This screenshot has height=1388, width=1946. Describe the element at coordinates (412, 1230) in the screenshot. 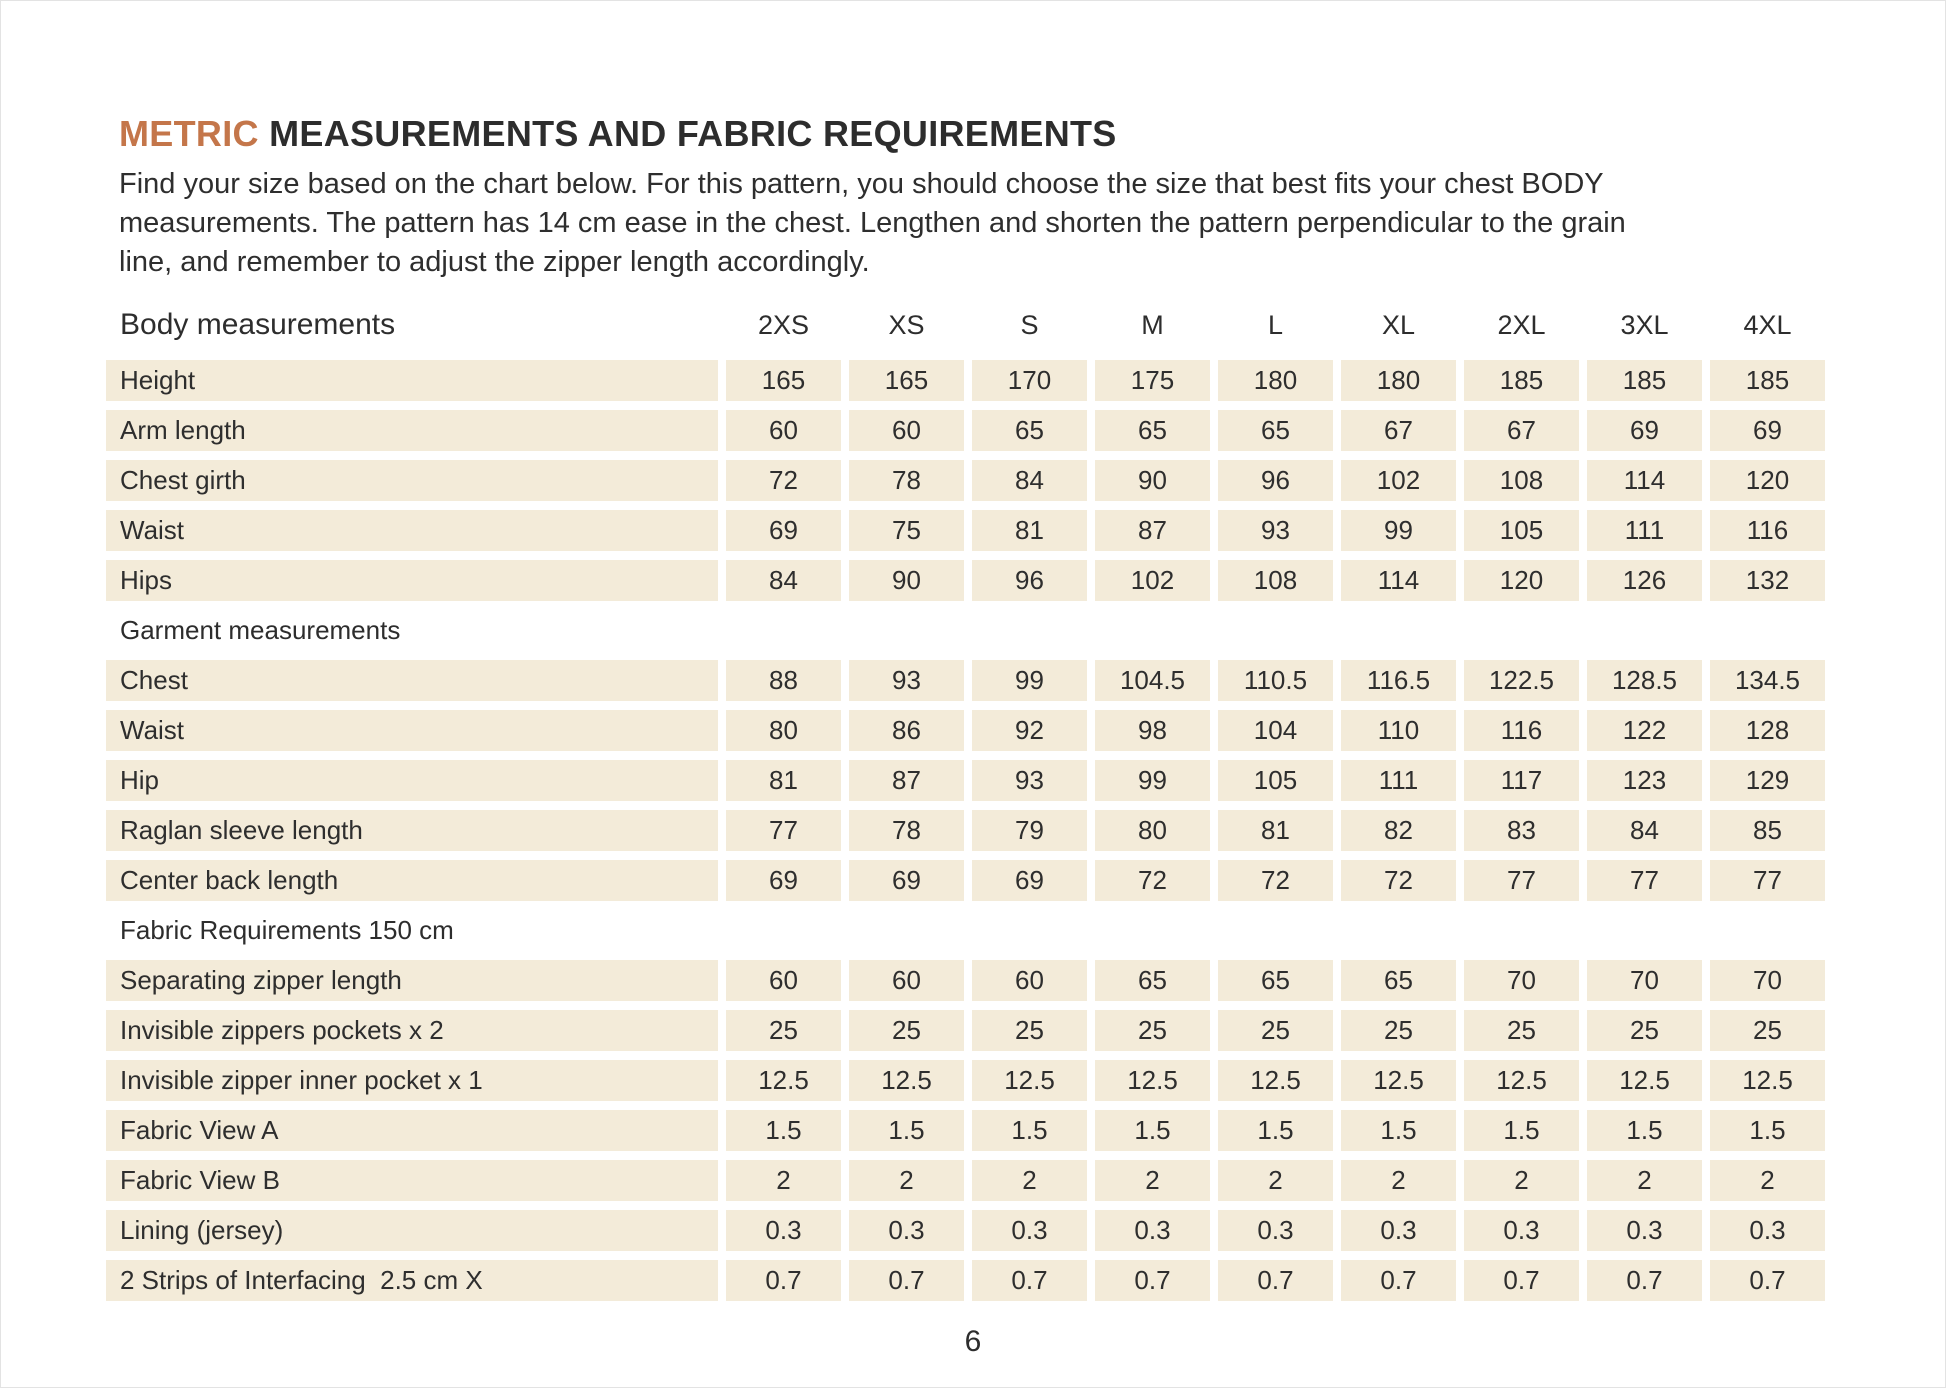

I see `row-label: Lining (jersey)` at that location.